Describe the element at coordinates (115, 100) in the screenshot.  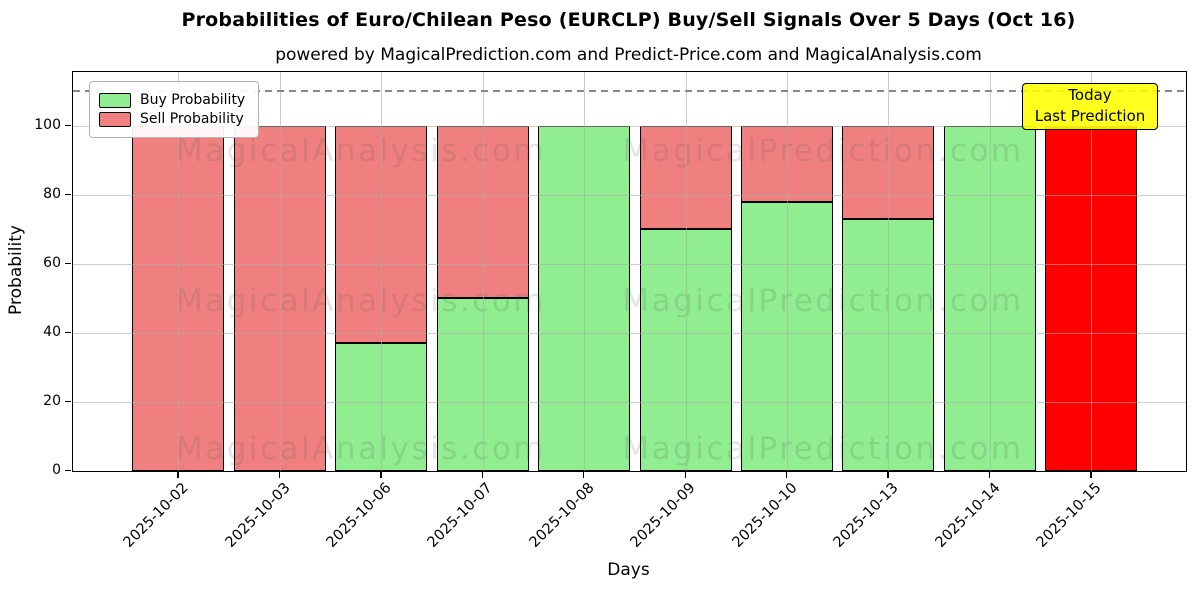
I see `buy-color-swatch` at that location.